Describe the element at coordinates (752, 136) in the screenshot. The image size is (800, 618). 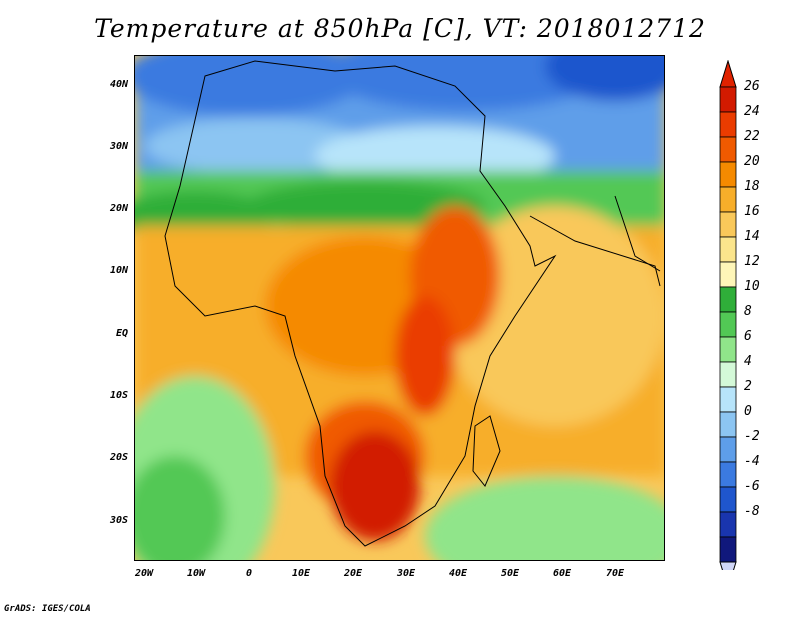
I see `colorbar-label: 22` at that location.